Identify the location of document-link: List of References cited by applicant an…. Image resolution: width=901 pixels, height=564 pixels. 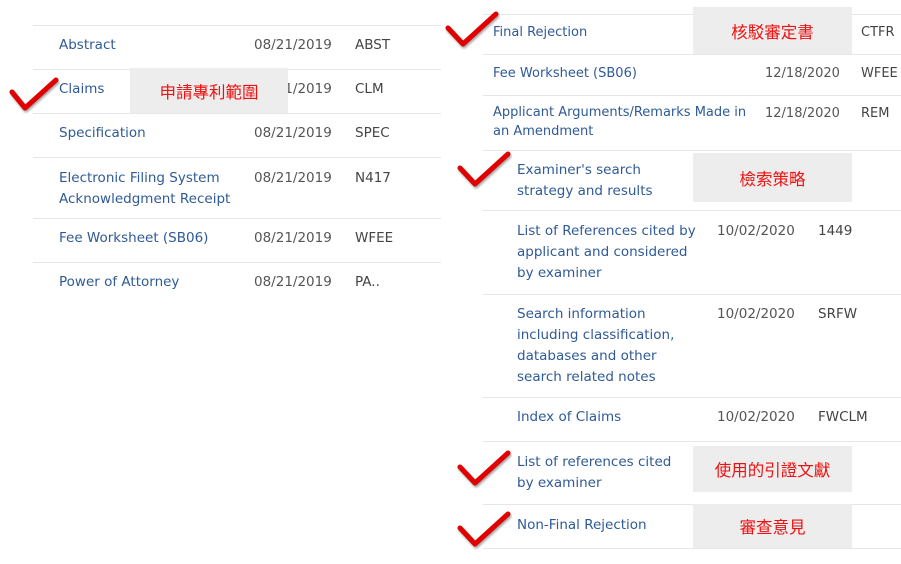
(606, 252).